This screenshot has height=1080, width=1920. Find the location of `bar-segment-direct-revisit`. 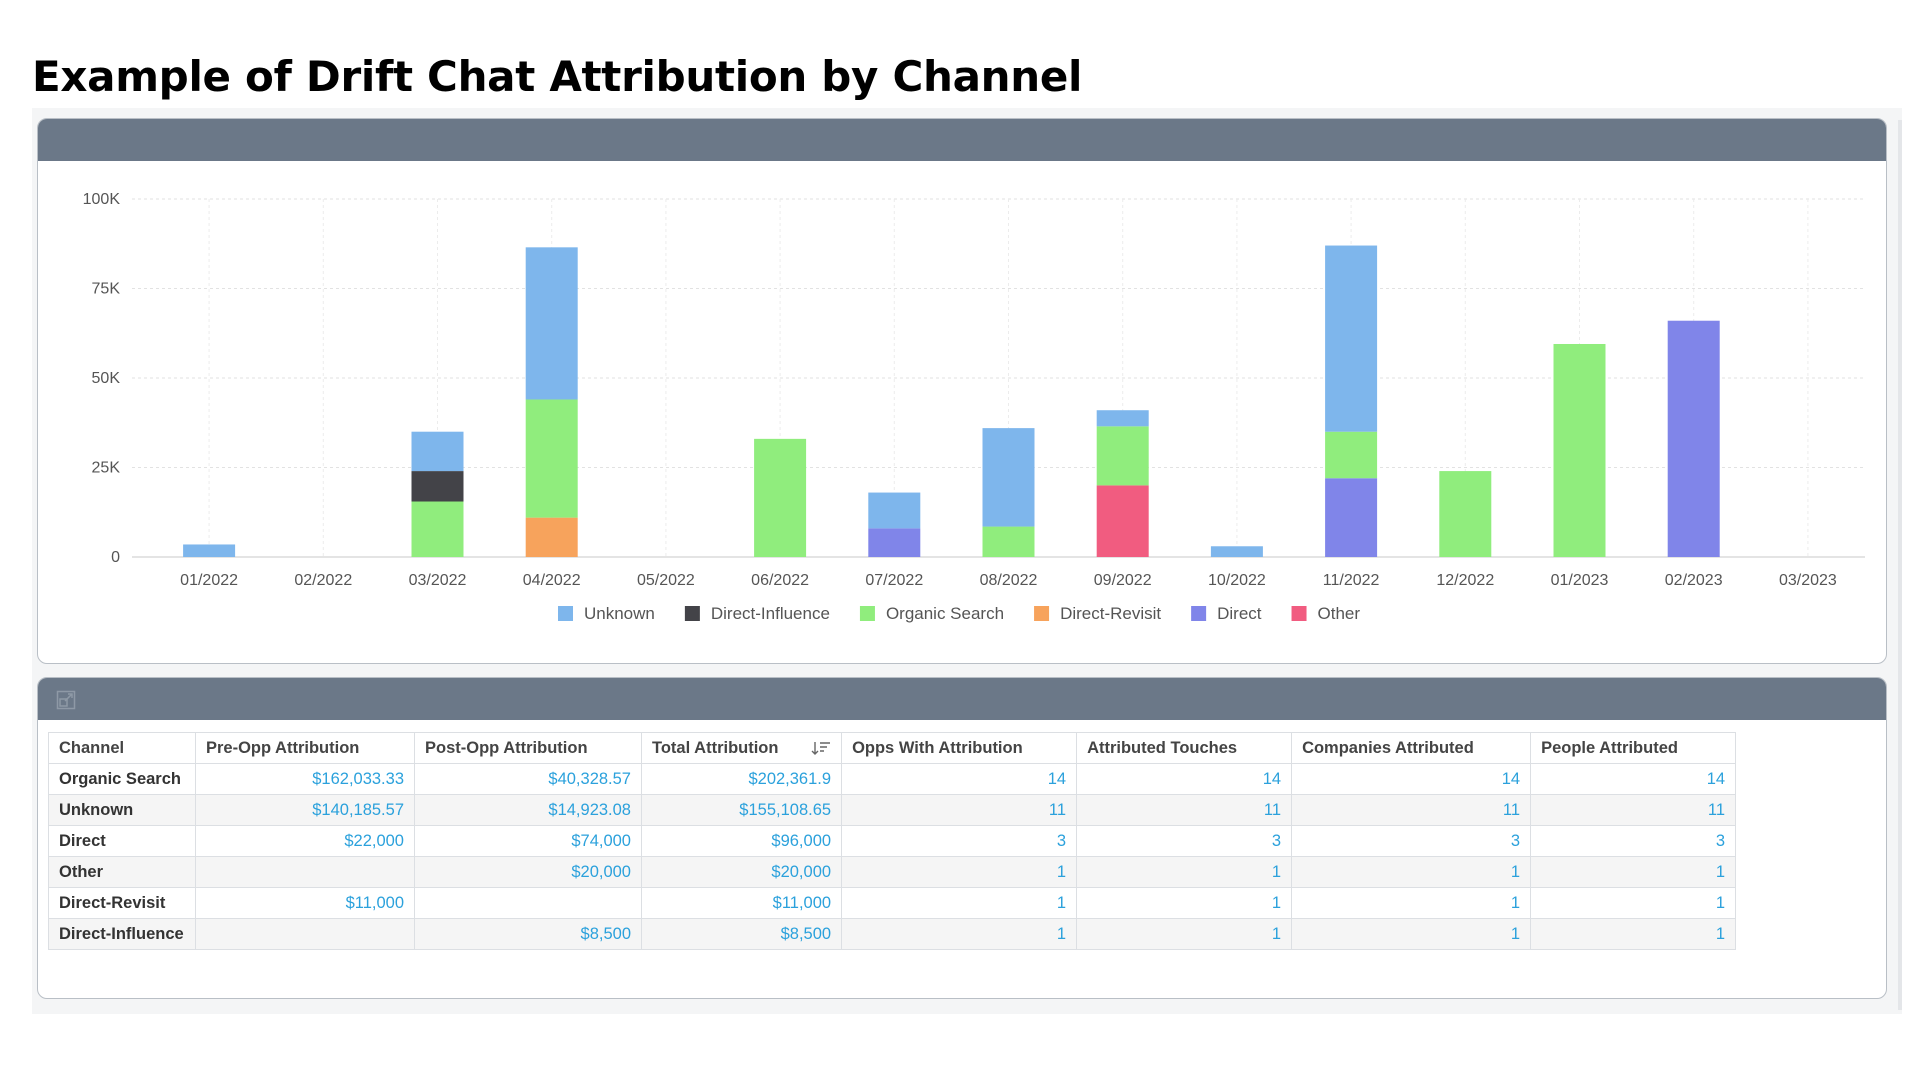

bar-segment-direct-revisit is located at coordinates (551, 537).